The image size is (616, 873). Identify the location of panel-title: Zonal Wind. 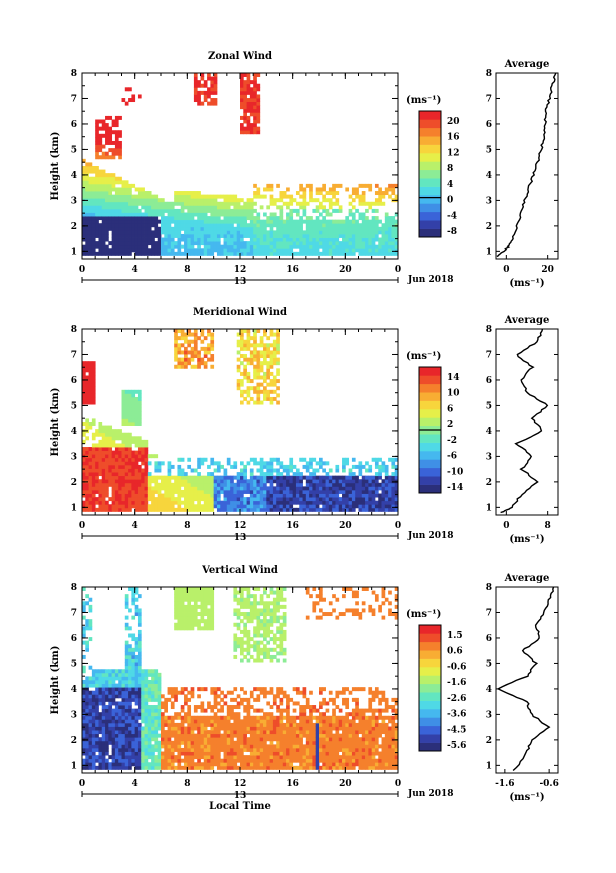
(240, 56).